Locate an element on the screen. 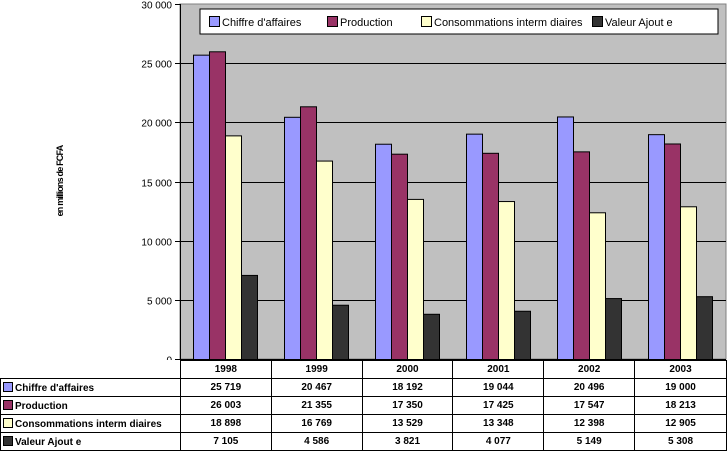  table-header-row: 1998 1999 2000 2001 2002 2003 is located at coordinates (363, 369).